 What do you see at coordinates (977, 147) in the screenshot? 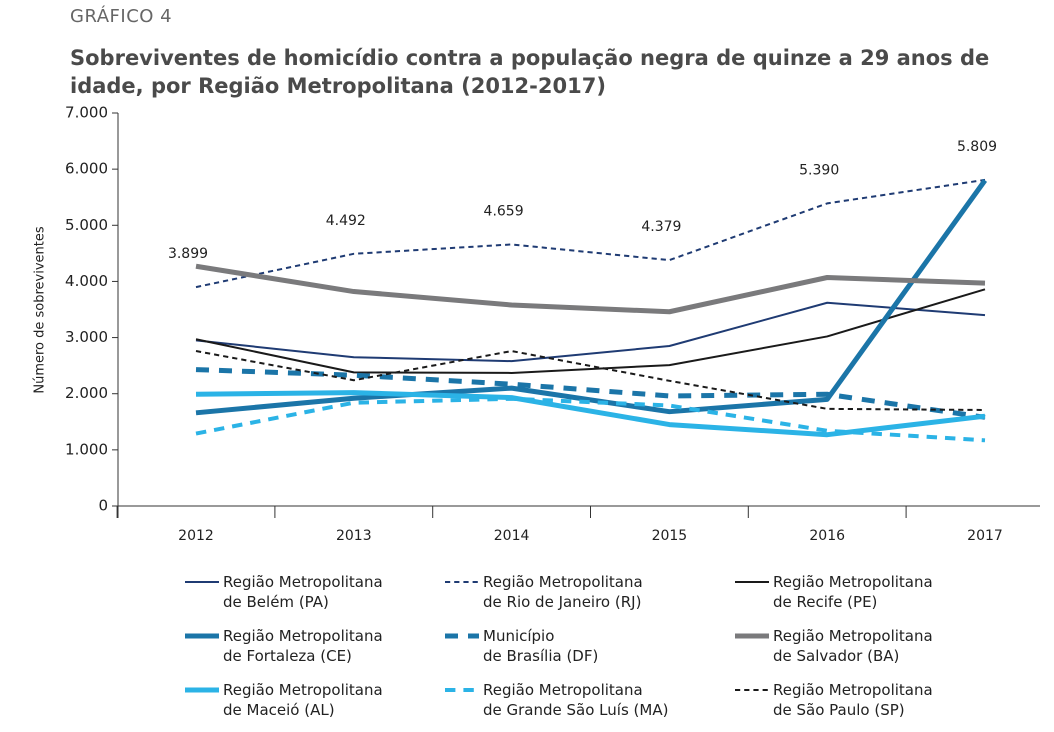
I see `data-label: 5.809` at bounding box center [977, 147].